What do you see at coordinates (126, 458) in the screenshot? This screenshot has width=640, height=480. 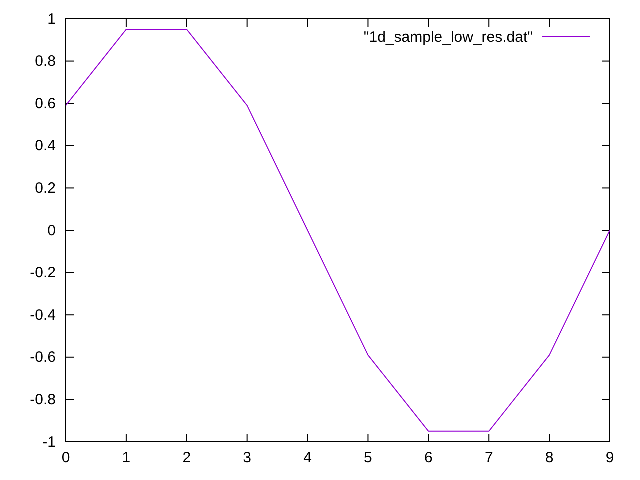 I see `x-tick-label: 1` at bounding box center [126, 458].